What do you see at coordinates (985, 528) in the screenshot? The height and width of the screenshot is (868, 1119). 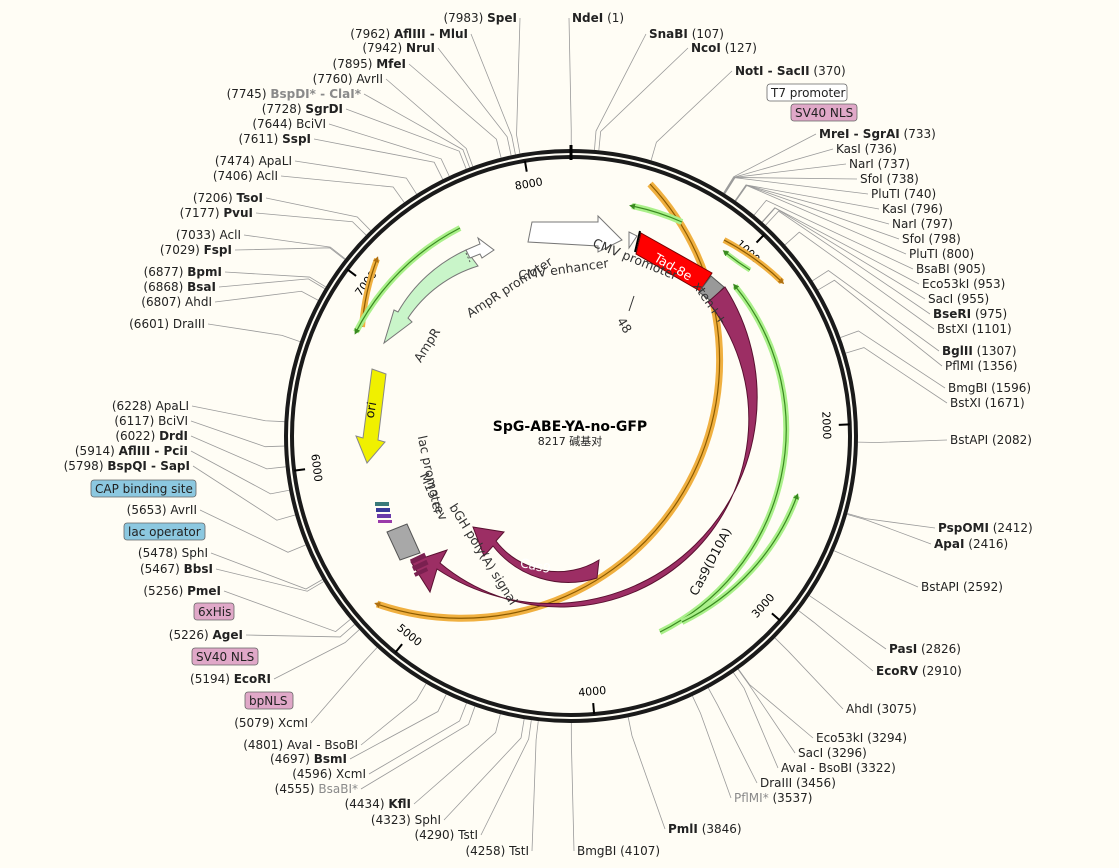 I see `site-label: PspOMI (2412)` at bounding box center [985, 528].